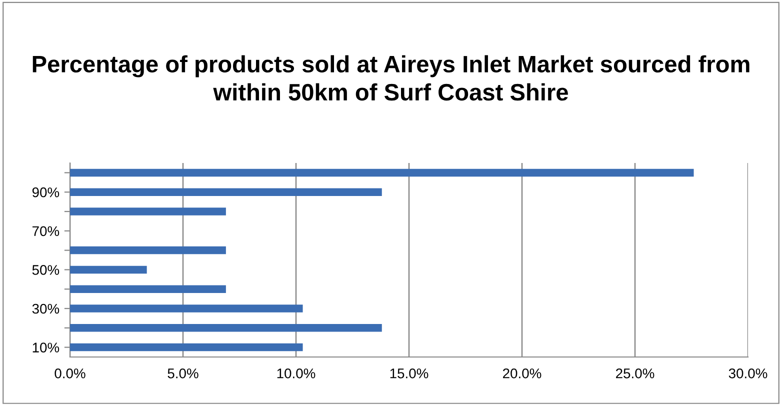  I want to click on chart-title: Percentage of products sold at Aireys Inlet Market sourced from within 50km of Surf Coast Shire, so click(391, 78).